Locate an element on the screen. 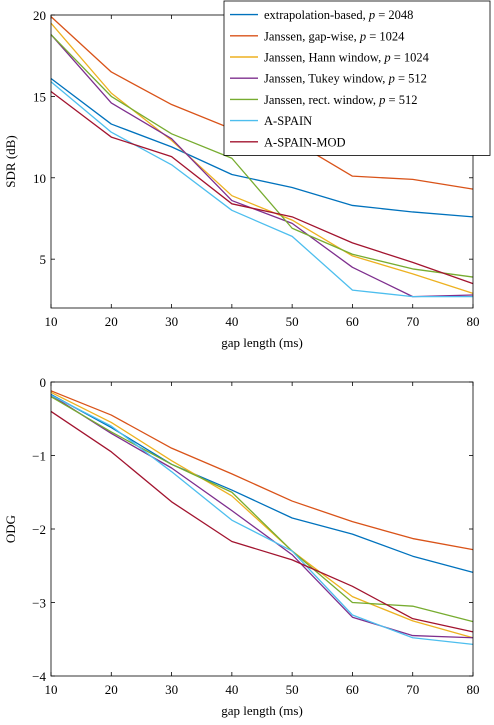  odg-x-tick-label: 30 is located at coordinates (171, 689).